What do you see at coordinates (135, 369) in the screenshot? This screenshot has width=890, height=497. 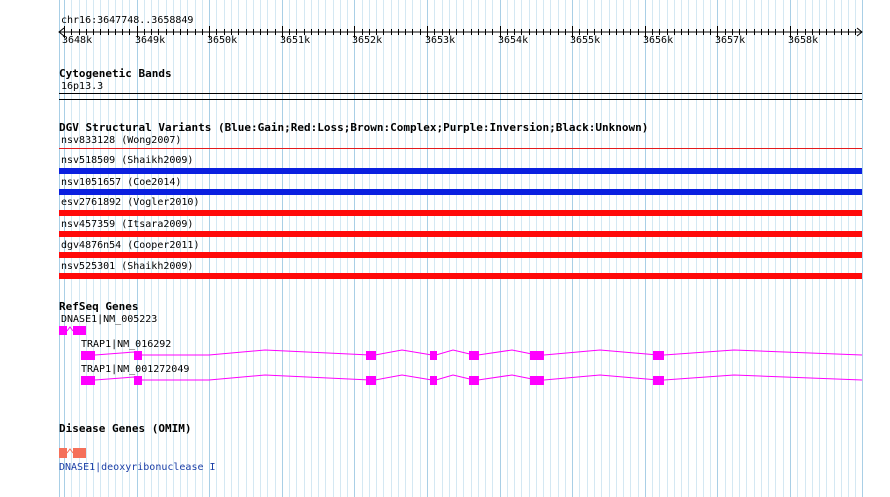 I see `gene-label-trap1-001272049: TRAP1|NM_001272049` at bounding box center [135, 369].